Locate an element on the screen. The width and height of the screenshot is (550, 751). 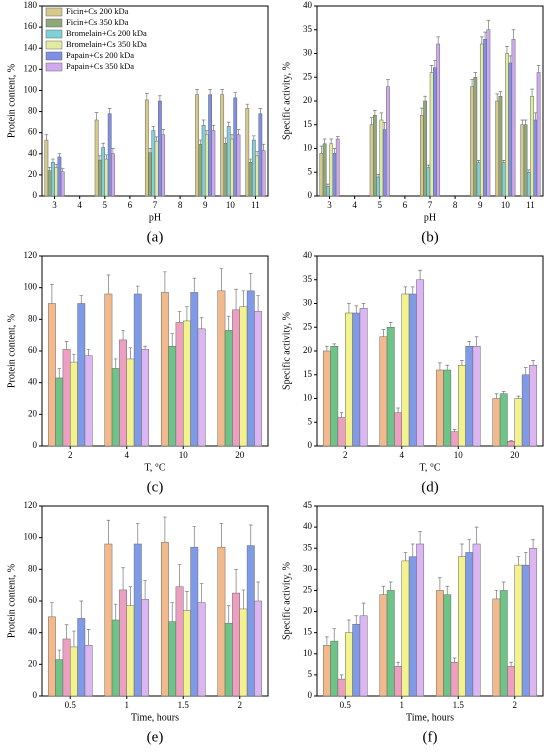
x-axis-title: pH is located at coordinates (430, 217).